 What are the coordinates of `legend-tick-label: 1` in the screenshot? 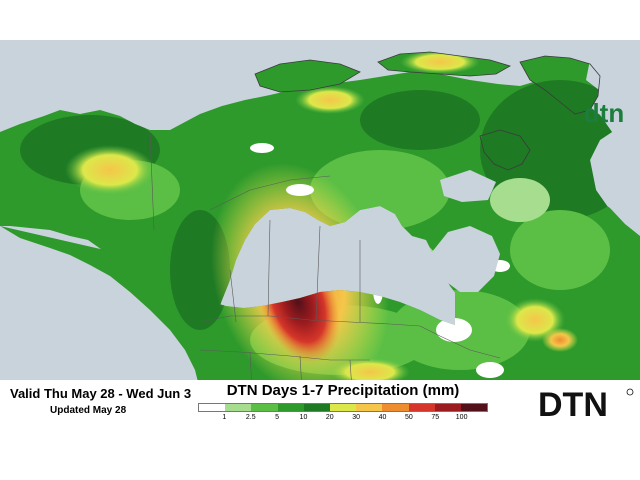 It's located at (224, 417).